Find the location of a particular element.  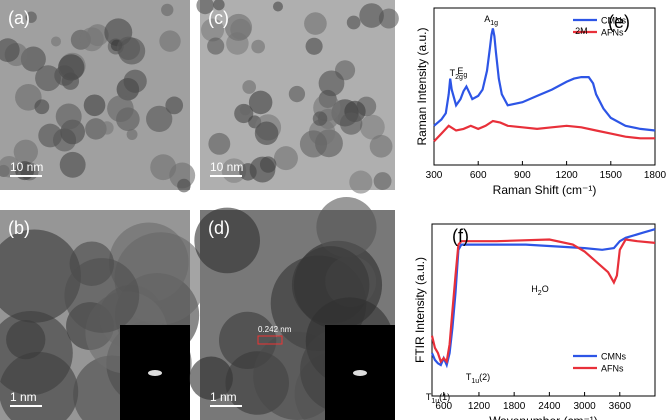

annotation-sub: 1g is located at coordinates (494, 23).